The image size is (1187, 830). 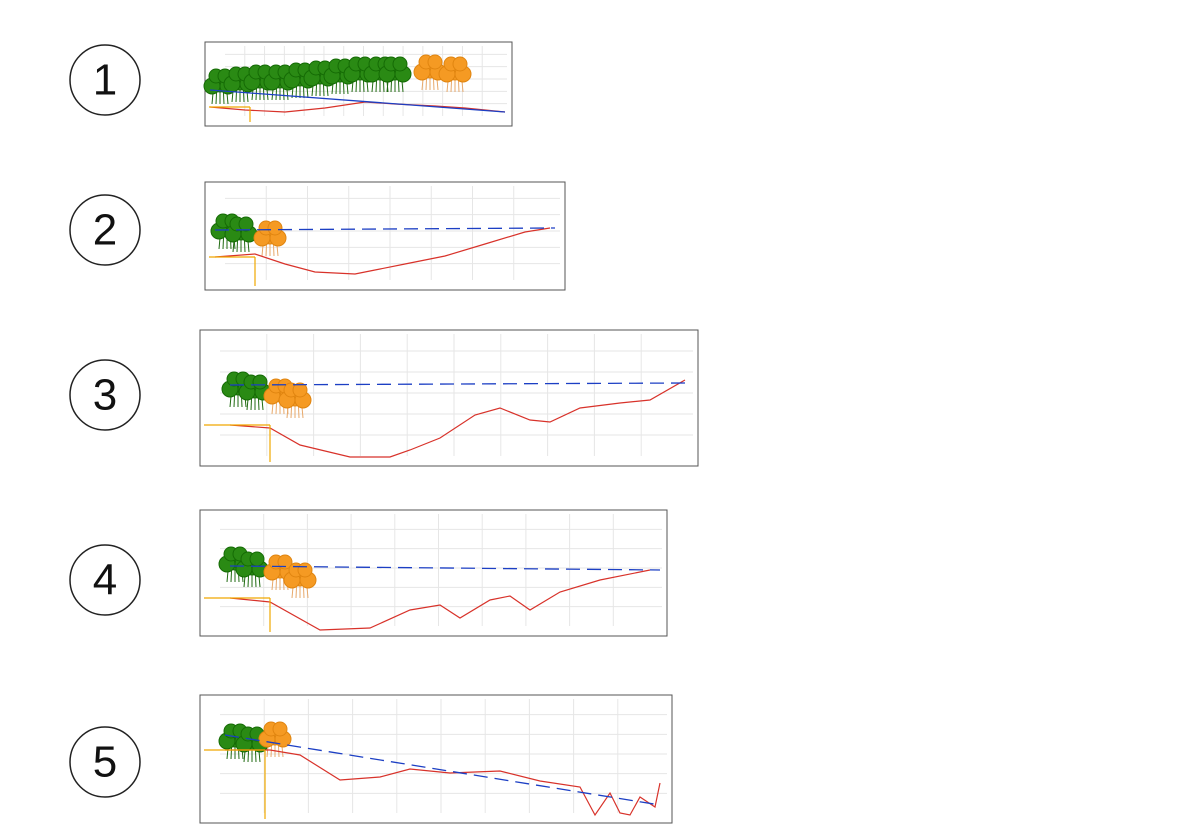 I want to click on panel-number: 5, so click(x=105, y=762).